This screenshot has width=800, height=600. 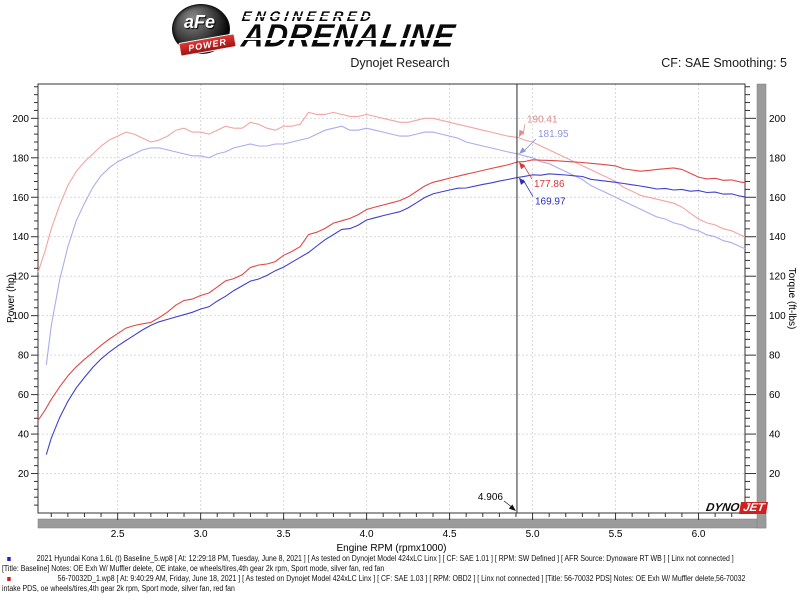 What do you see at coordinates (207, 45) in the screenshot?
I see `afe-power-ribbon: POWER` at bounding box center [207, 45].